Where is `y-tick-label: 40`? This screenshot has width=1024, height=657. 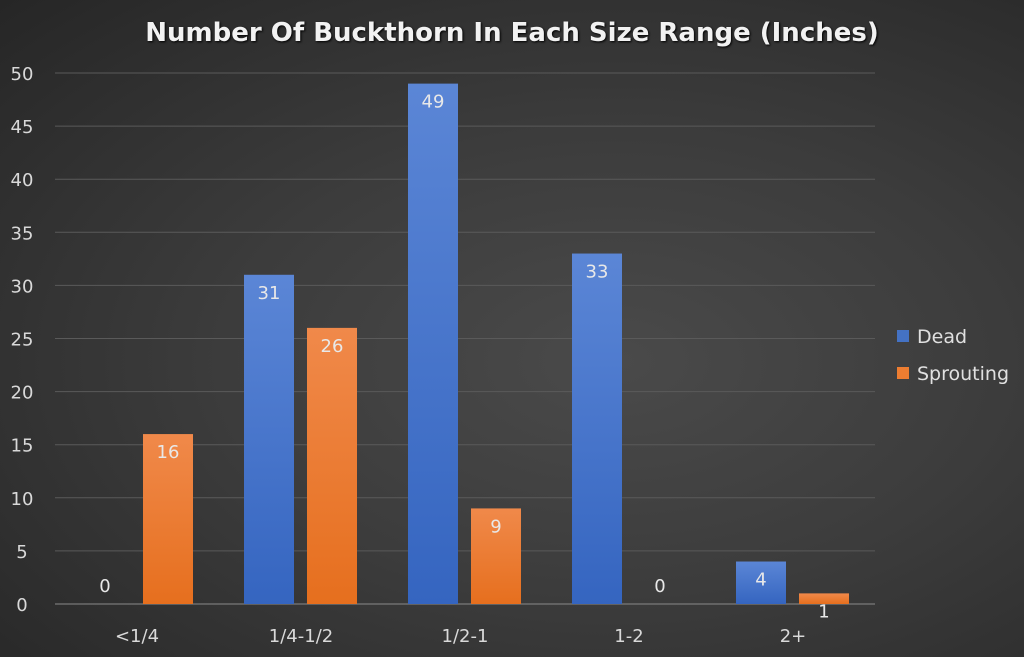
y-tick-label: 40 is located at coordinates (22, 180).